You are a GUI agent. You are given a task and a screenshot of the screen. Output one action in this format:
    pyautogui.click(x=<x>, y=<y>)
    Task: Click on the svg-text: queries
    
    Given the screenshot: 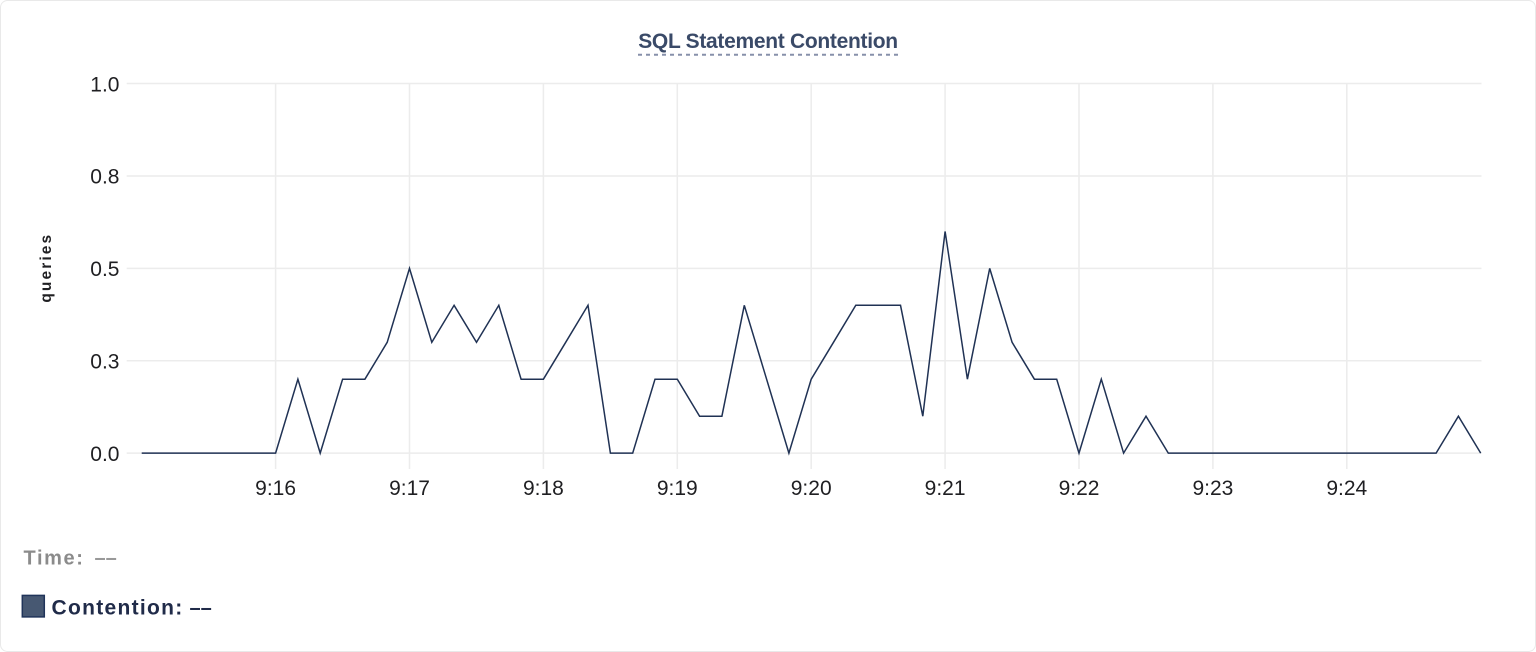 What is the action you would take?
    pyautogui.click(x=46, y=268)
    